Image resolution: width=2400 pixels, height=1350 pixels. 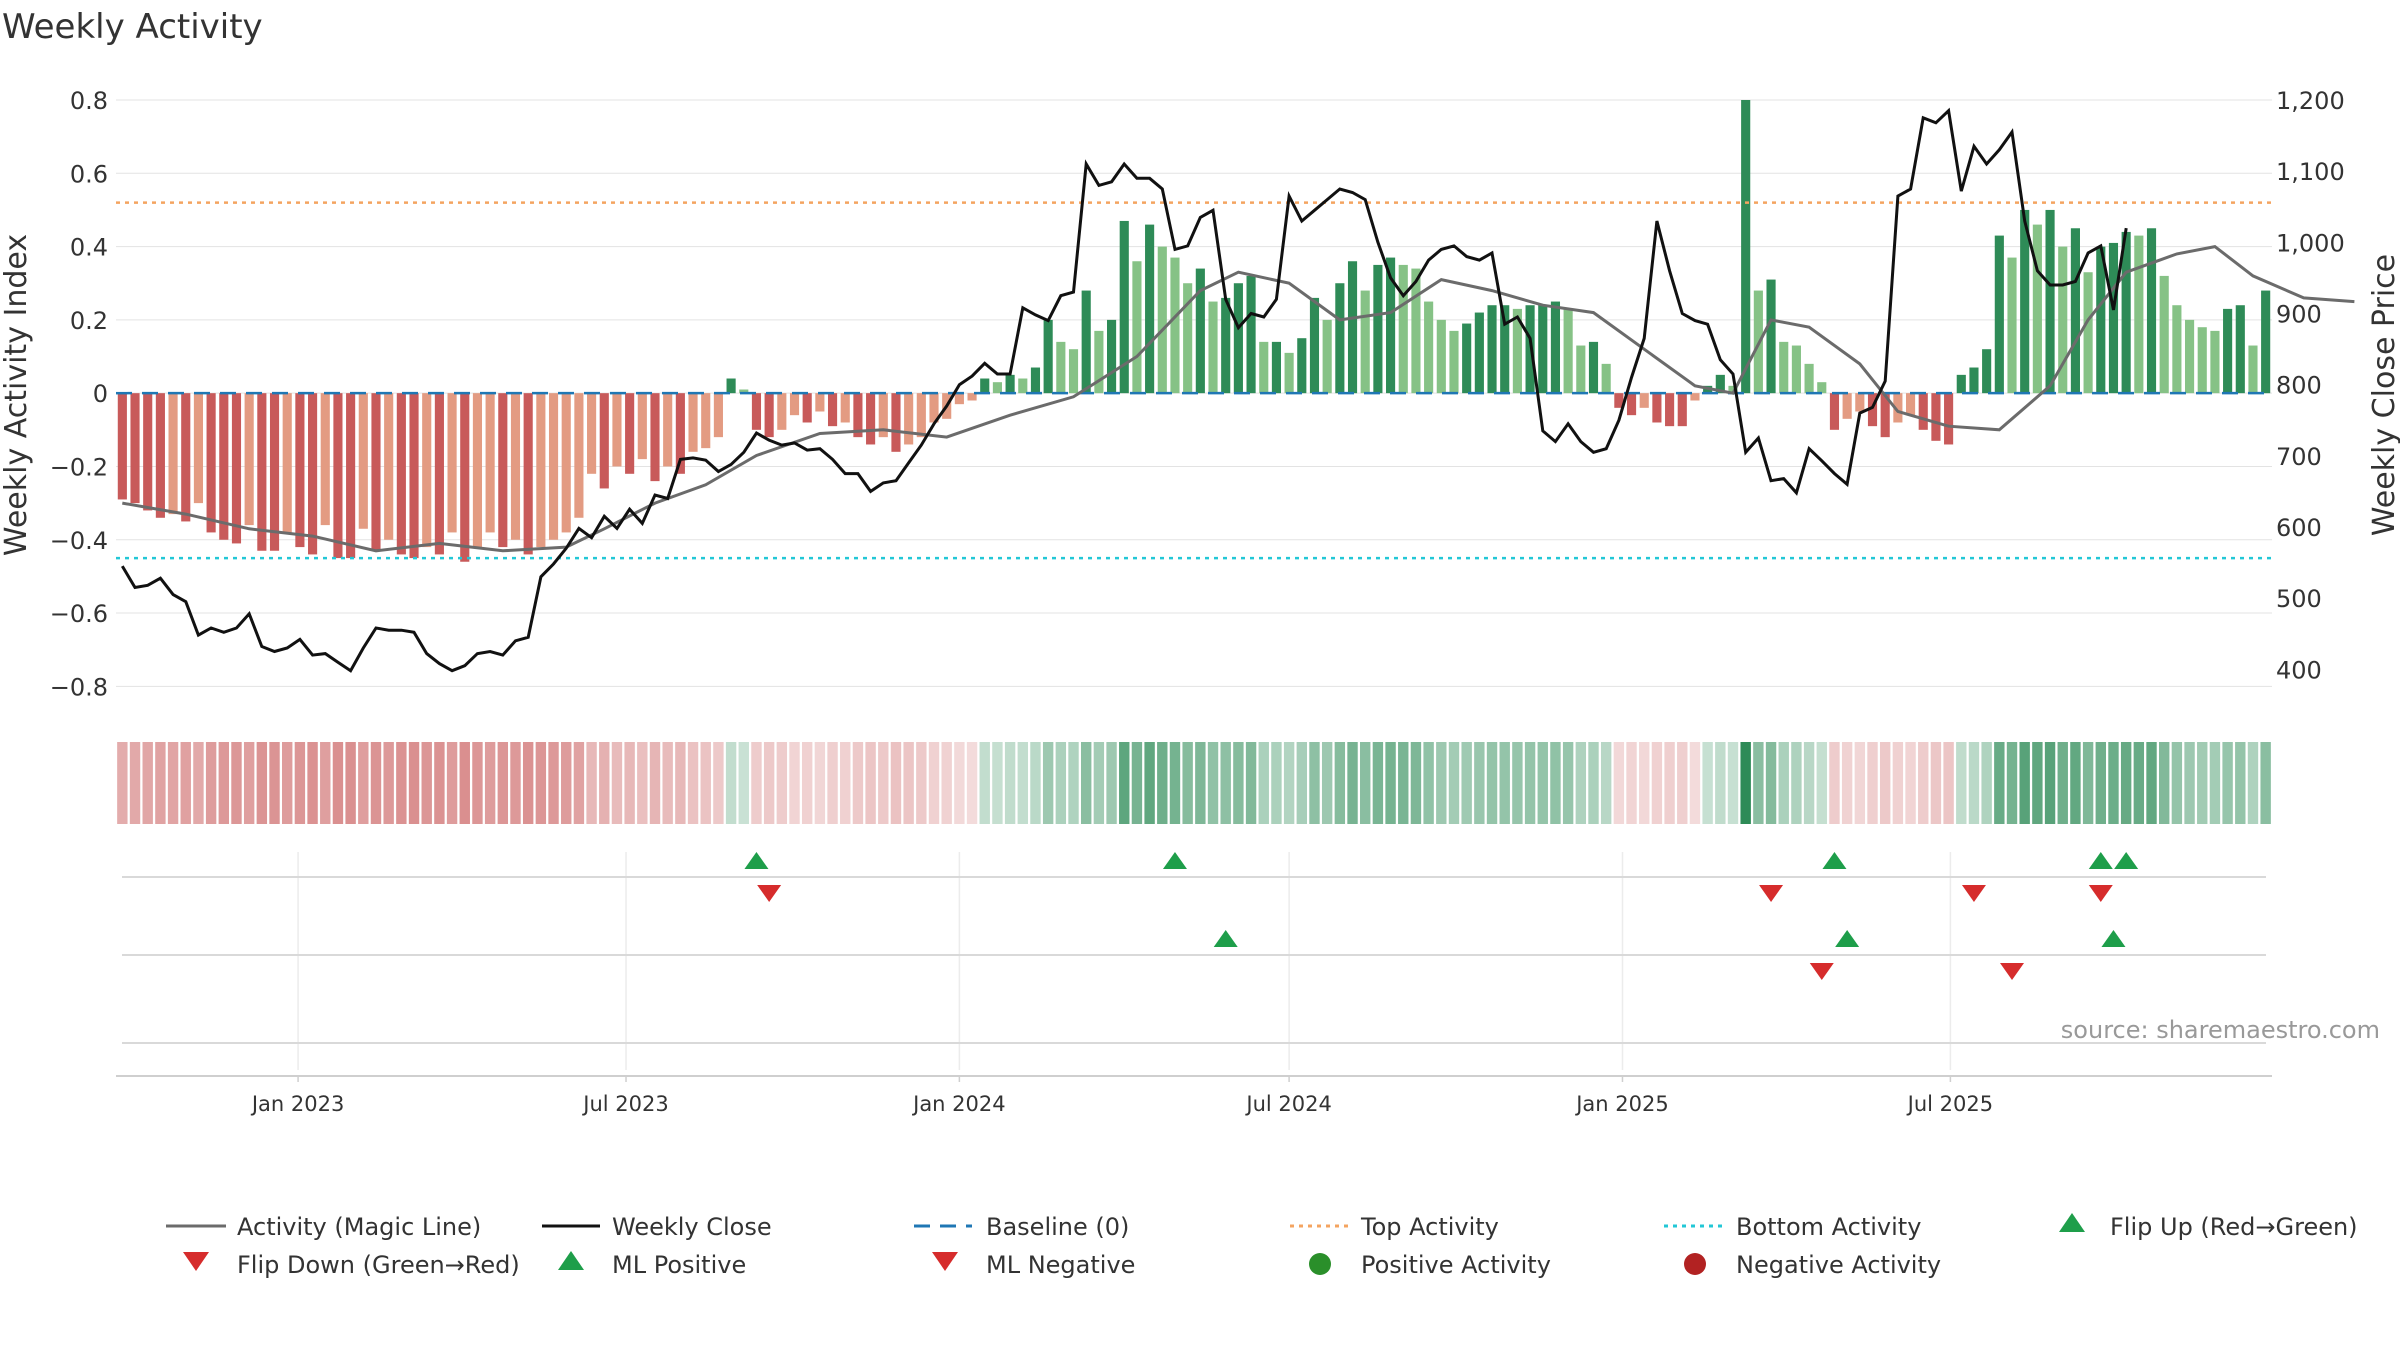 What do you see at coordinates (196, 1261) in the screenshot?
I see `legend-flip-down-swatch` at bounding box center [196, 1261].